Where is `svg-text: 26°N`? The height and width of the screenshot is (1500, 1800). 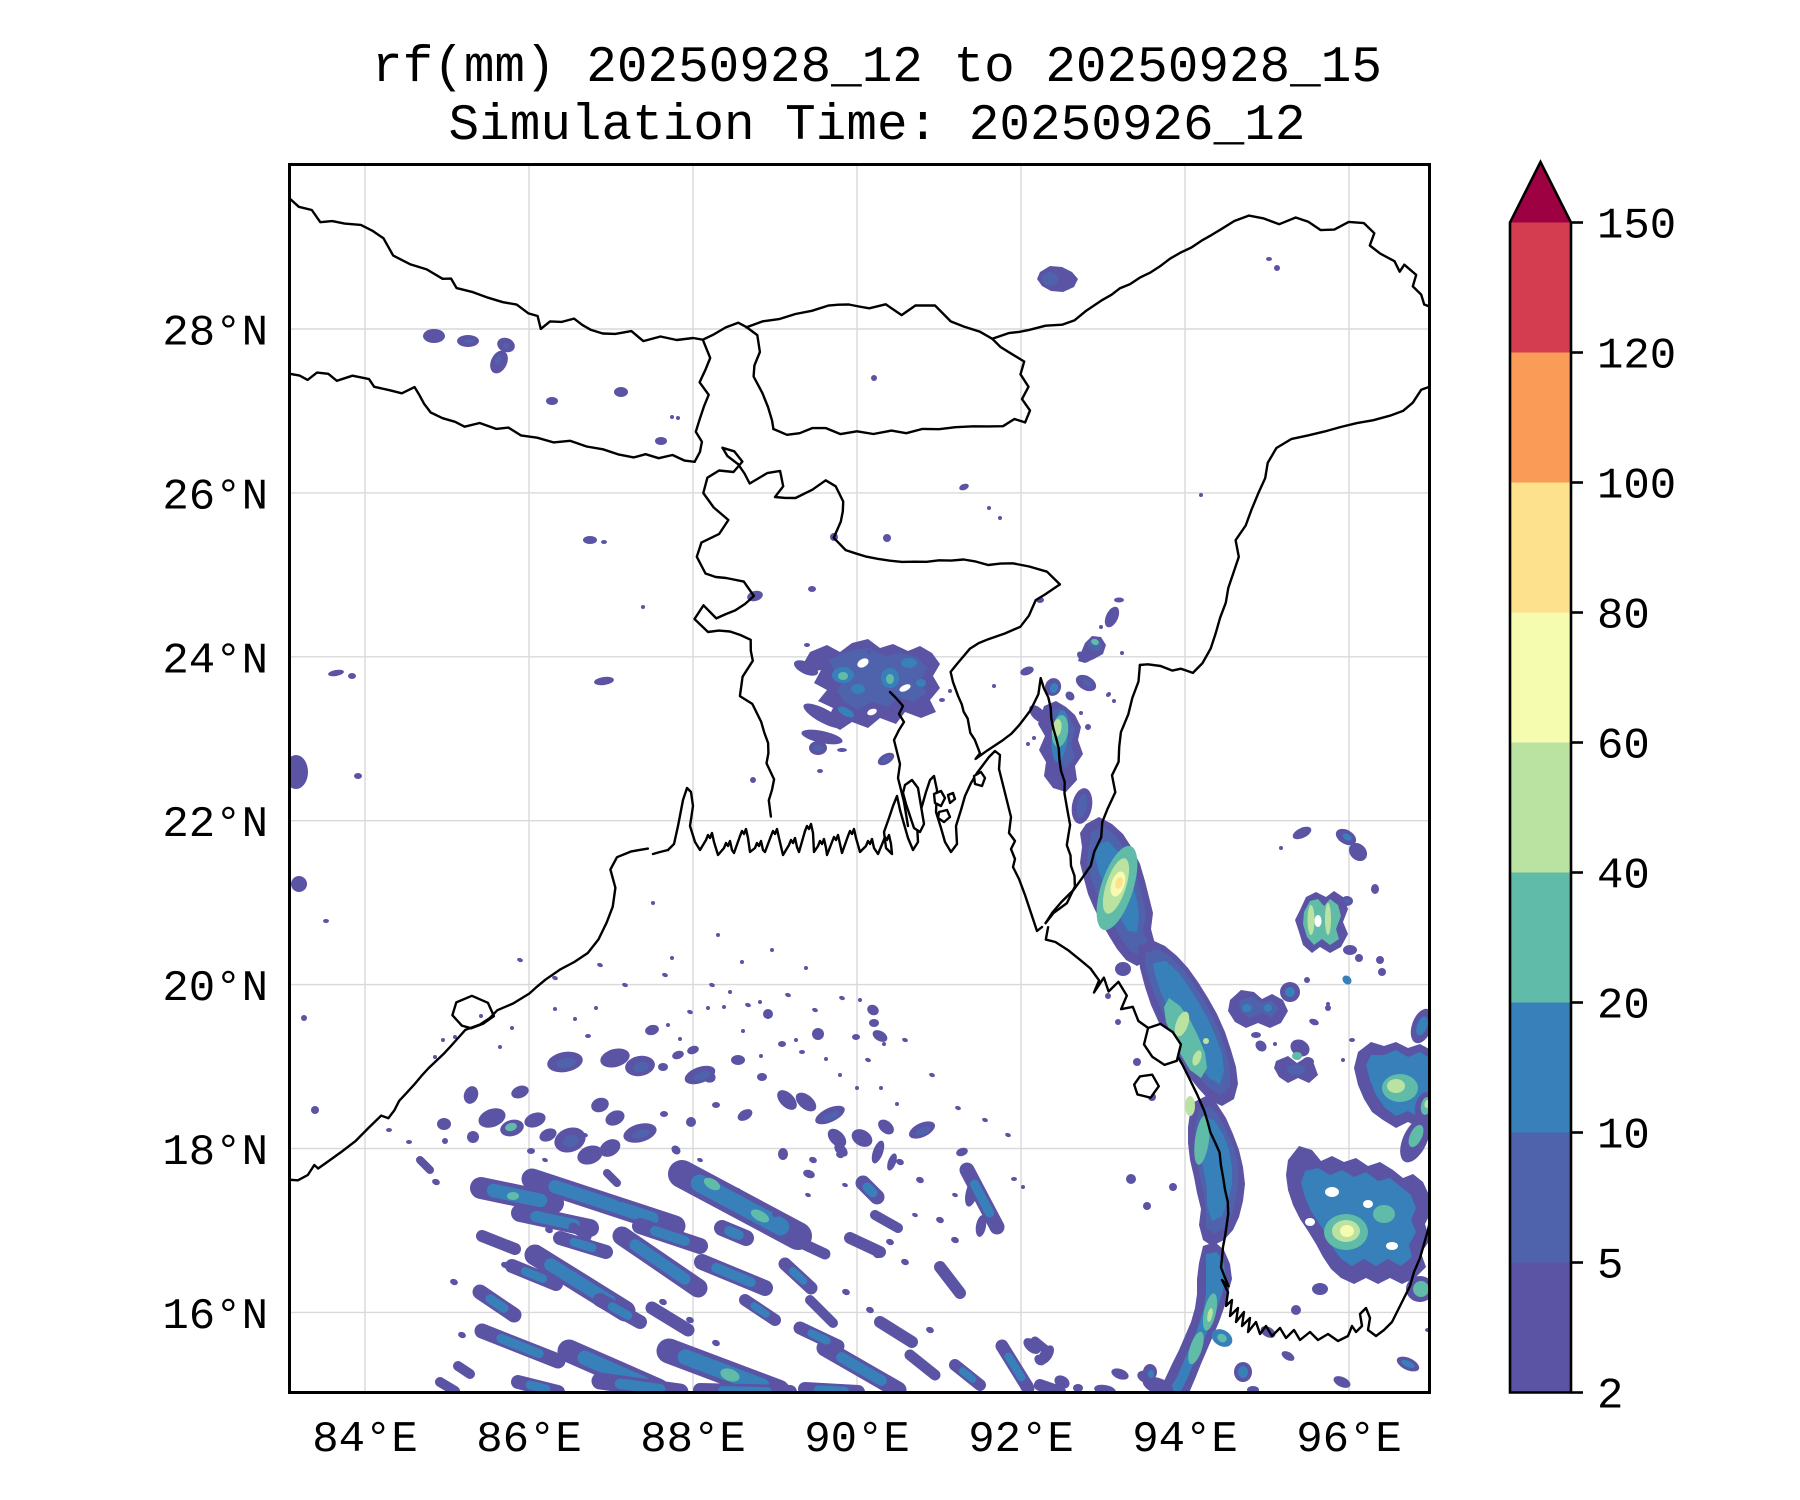
svg-text: 26°N is located at coordinates (215, 497).